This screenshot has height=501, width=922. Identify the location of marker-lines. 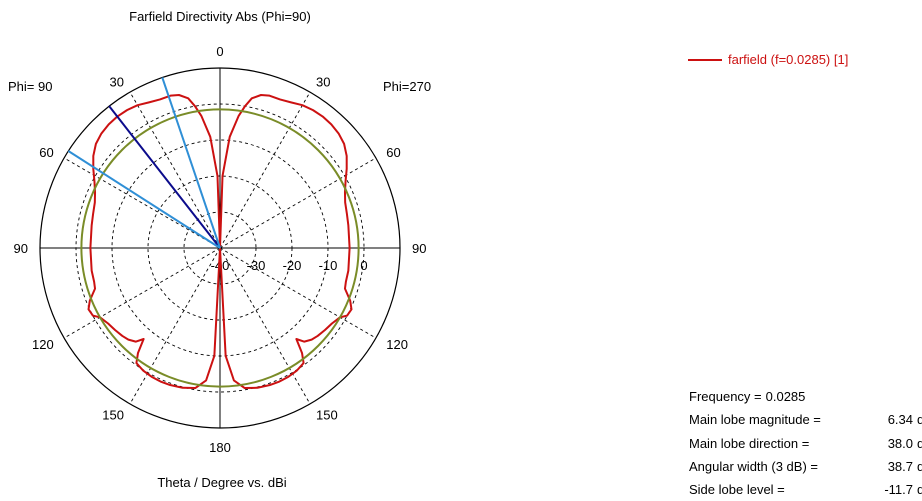
(144, 163).